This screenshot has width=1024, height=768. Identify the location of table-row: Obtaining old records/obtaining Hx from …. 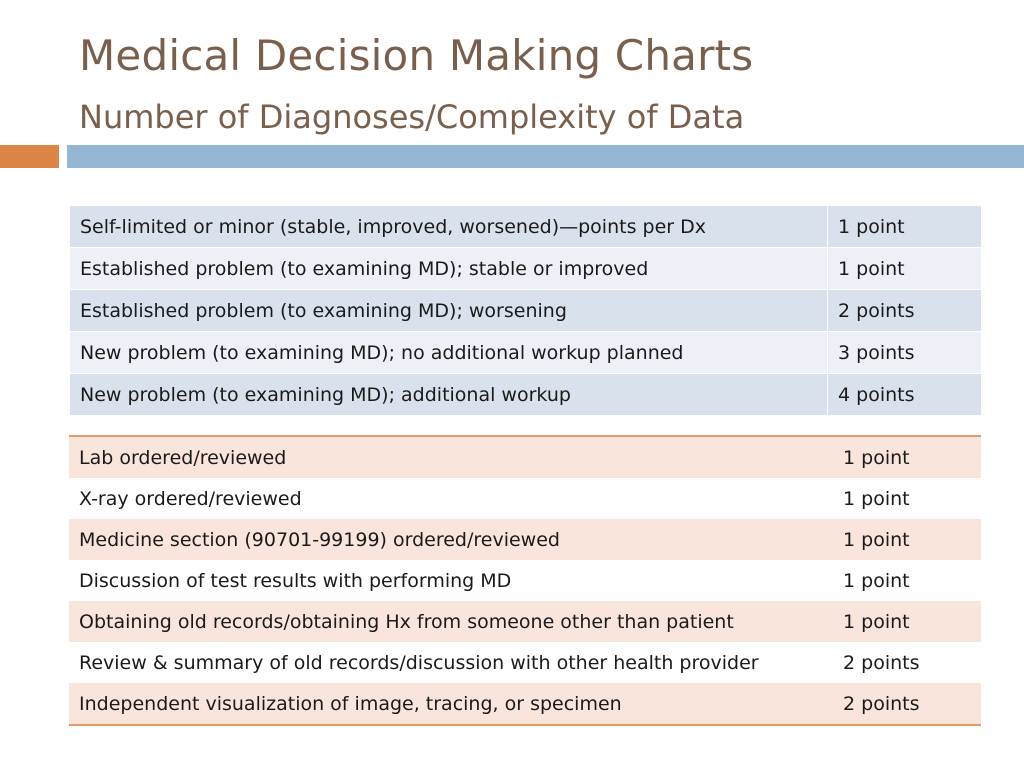
(525, 621).